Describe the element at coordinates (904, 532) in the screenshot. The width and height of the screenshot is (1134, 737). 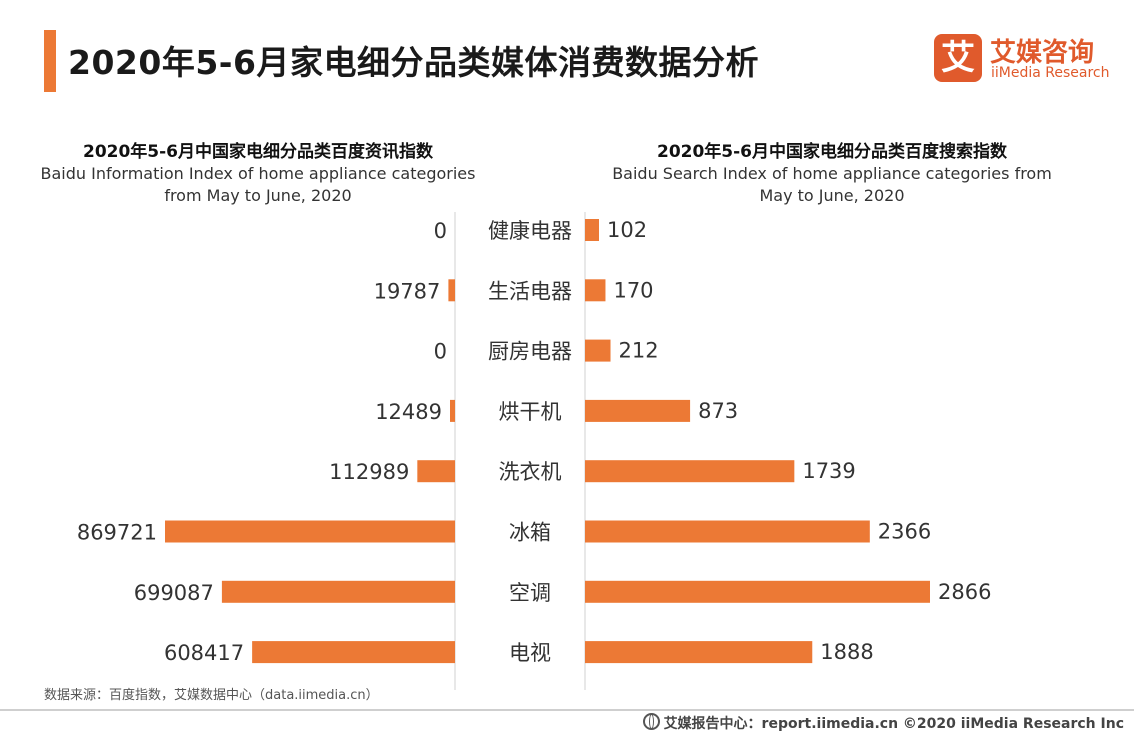
I see `right-bar-value-label: 2366` at that location.